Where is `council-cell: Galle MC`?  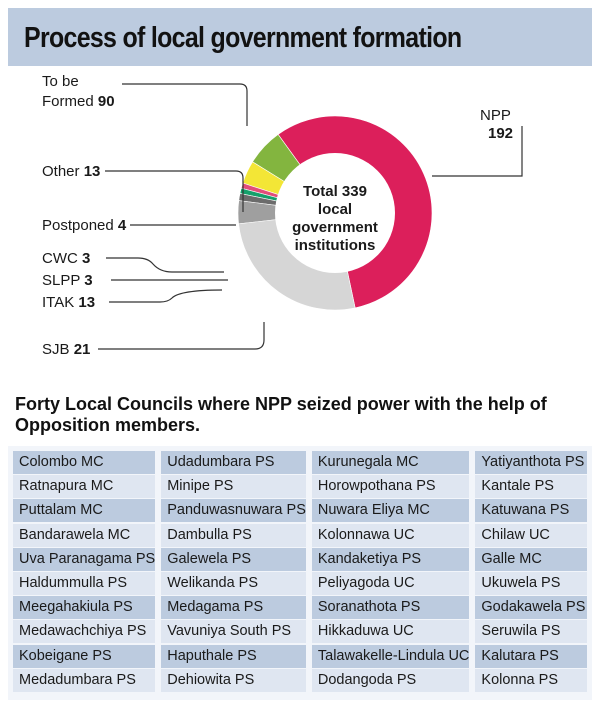 council-cell: Galle MC is located at coordinates (531, 559).